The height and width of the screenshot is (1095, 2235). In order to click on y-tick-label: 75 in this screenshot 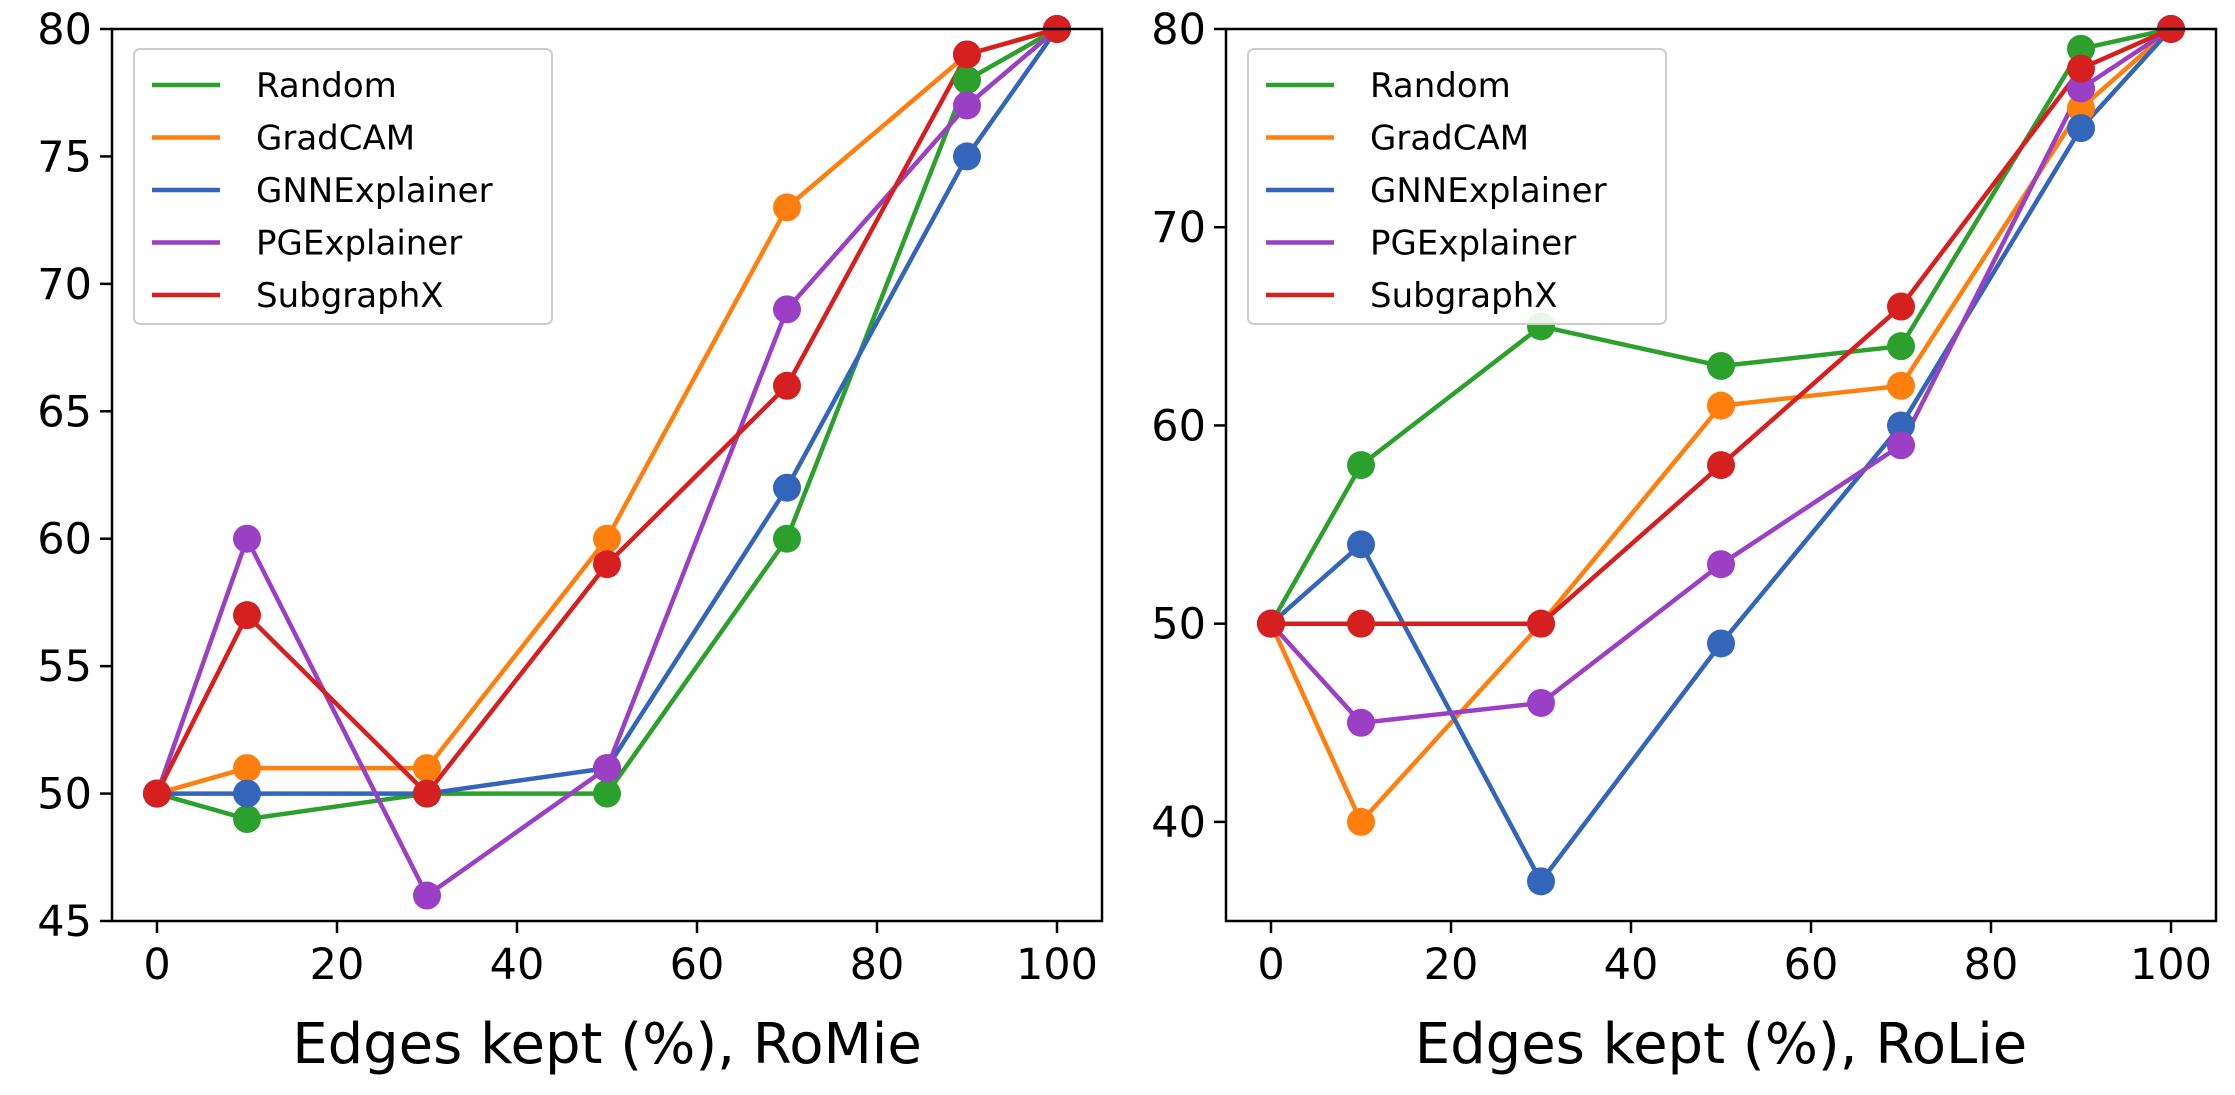, I will do `click(64, 157)`.